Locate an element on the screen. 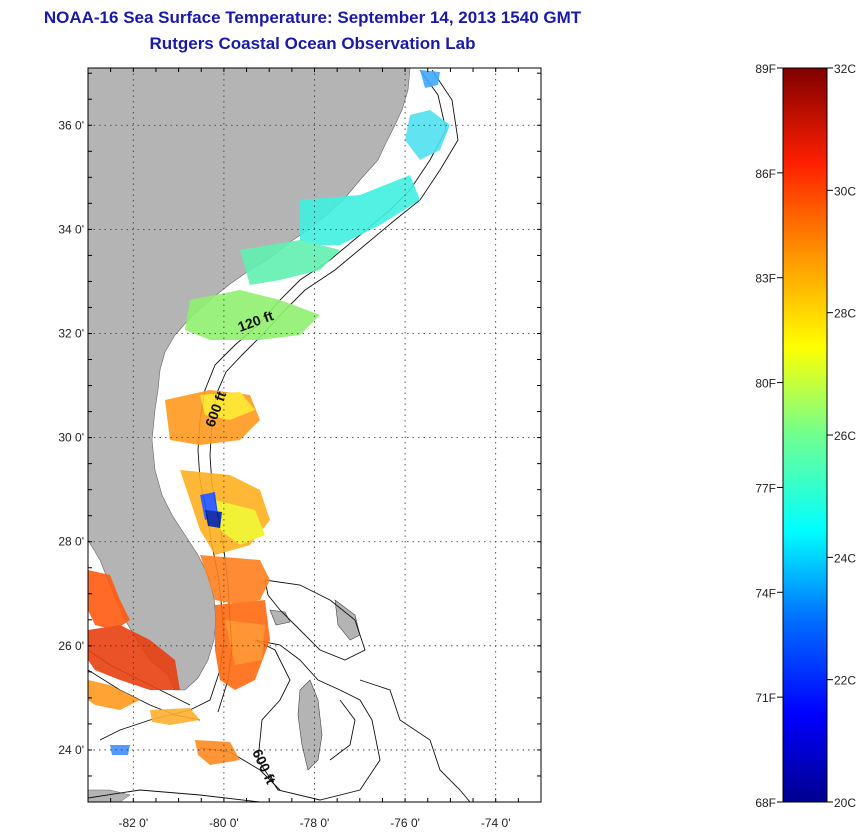 Image resolution: width=865 pixels, height=832 pixels. lon-tick-label: -78 0' is located at coordinates (315, 823).